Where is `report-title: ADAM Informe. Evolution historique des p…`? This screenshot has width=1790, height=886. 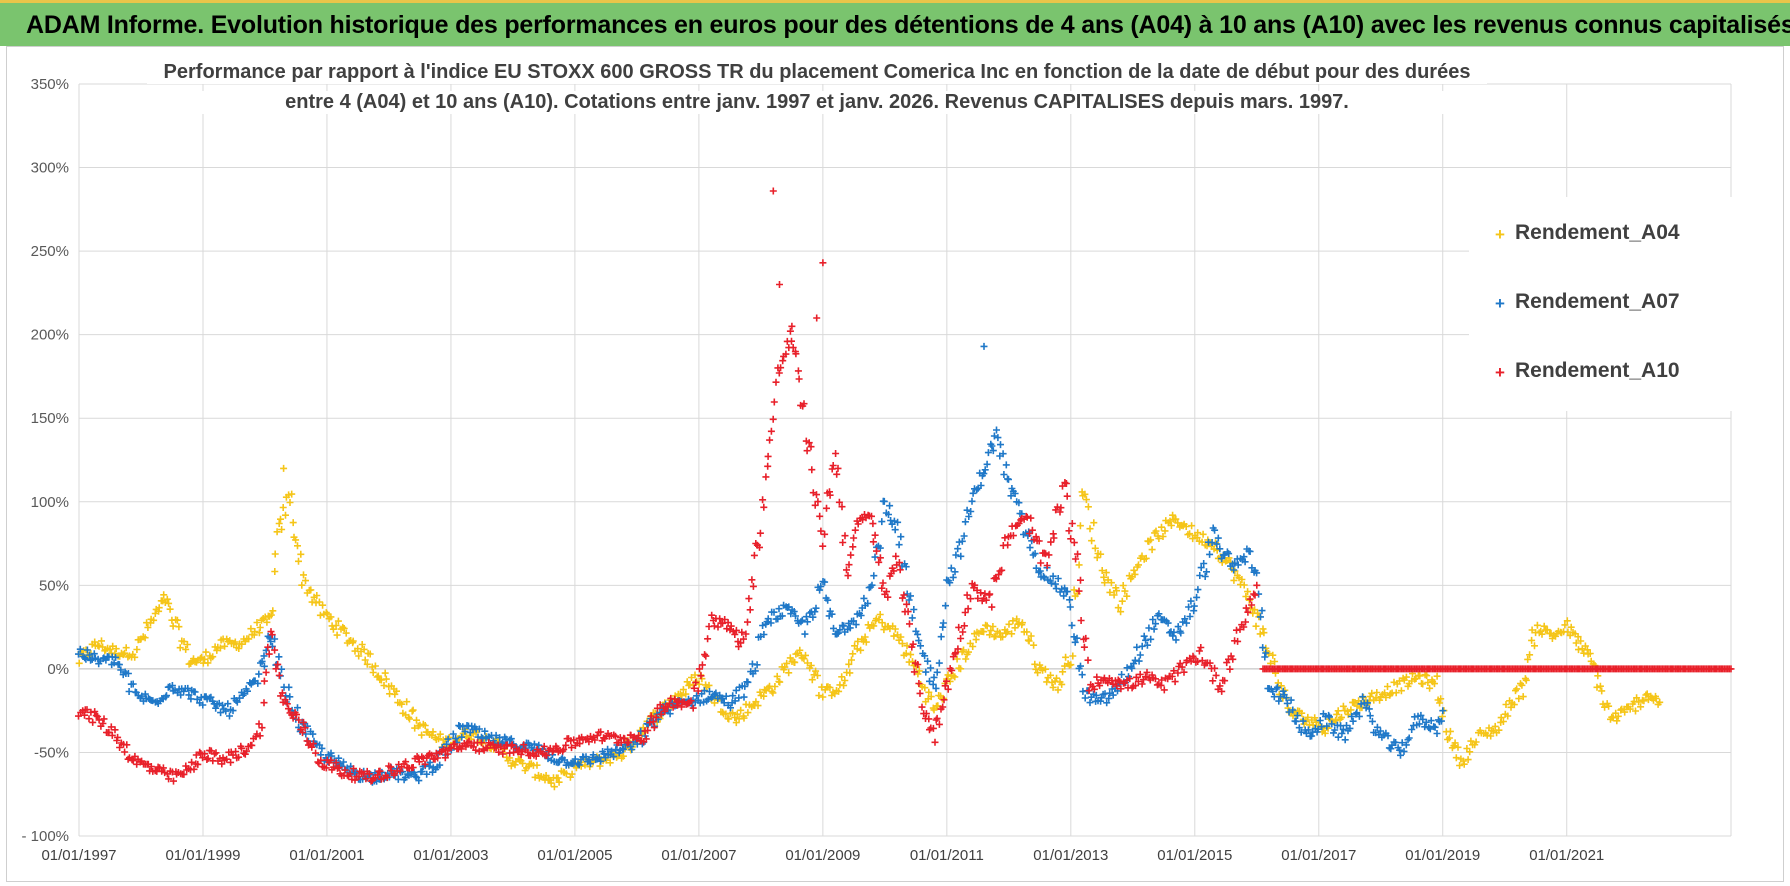
report-title: ADAM Informe. Evolution historique des p… is located at coordinates (908, 25).